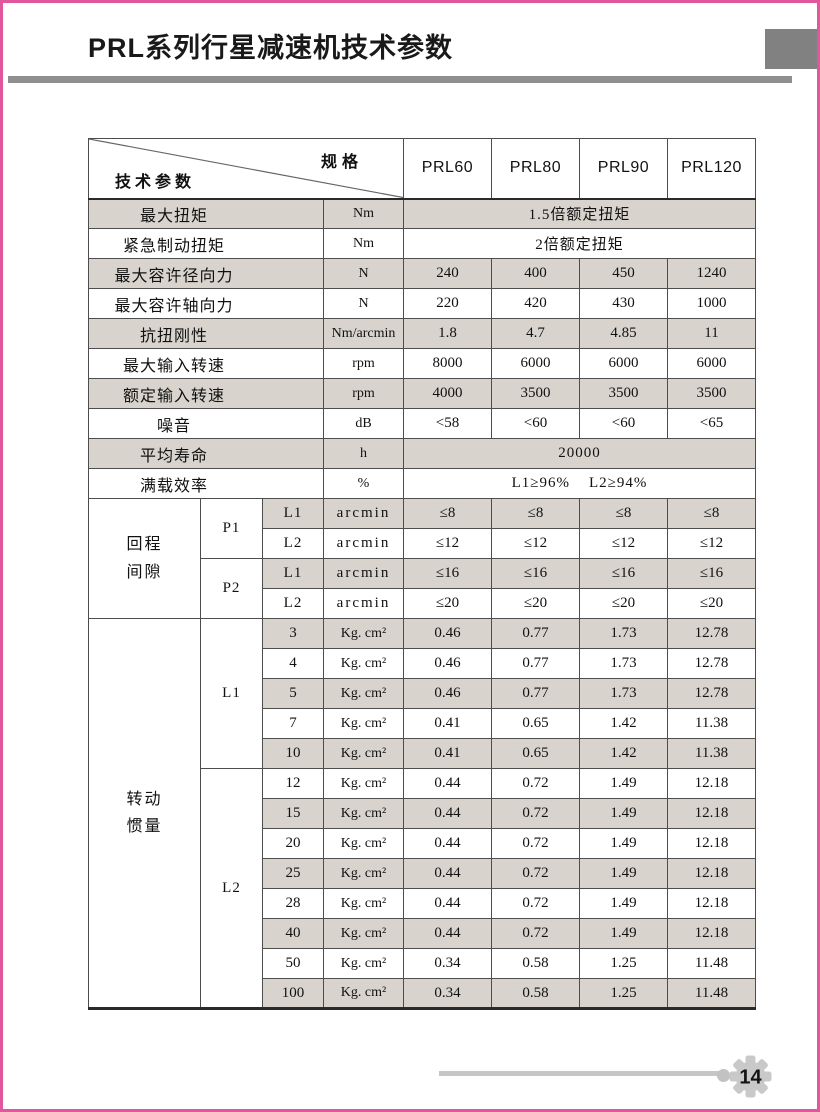 The width and height of the screenshot is (820, 1112). Describe the element at coordinates (363, 333) in the screenshot. I see `param-unit: Nm/arcmin` at that location.